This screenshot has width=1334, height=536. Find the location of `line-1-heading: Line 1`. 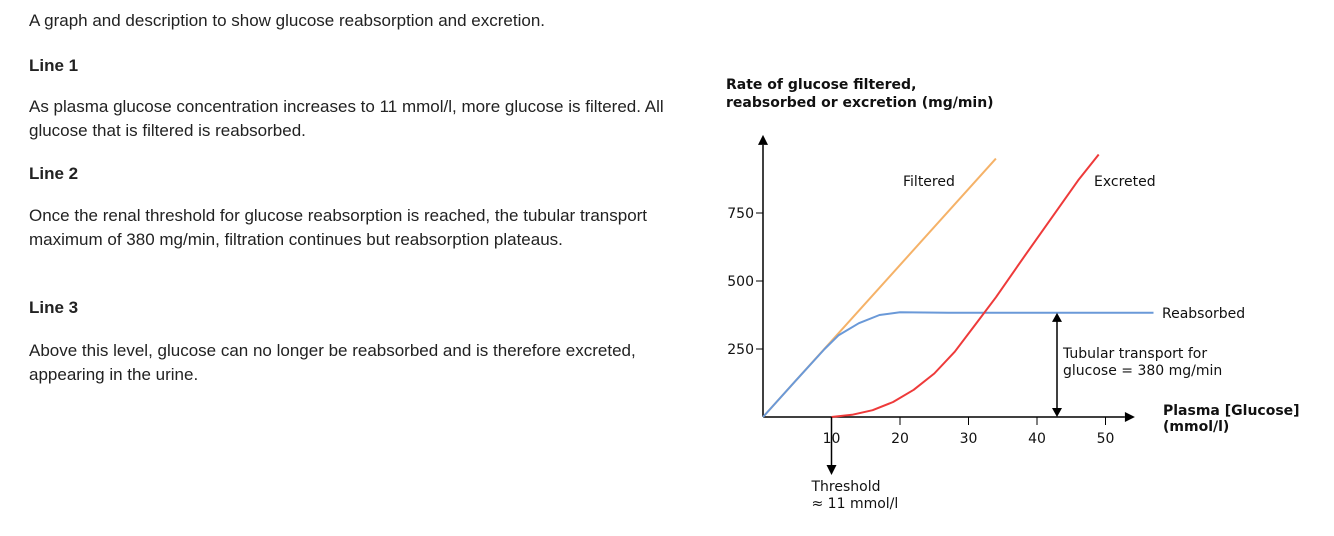

line-1-heading: Line 1 is located at coordinates (54, 65).